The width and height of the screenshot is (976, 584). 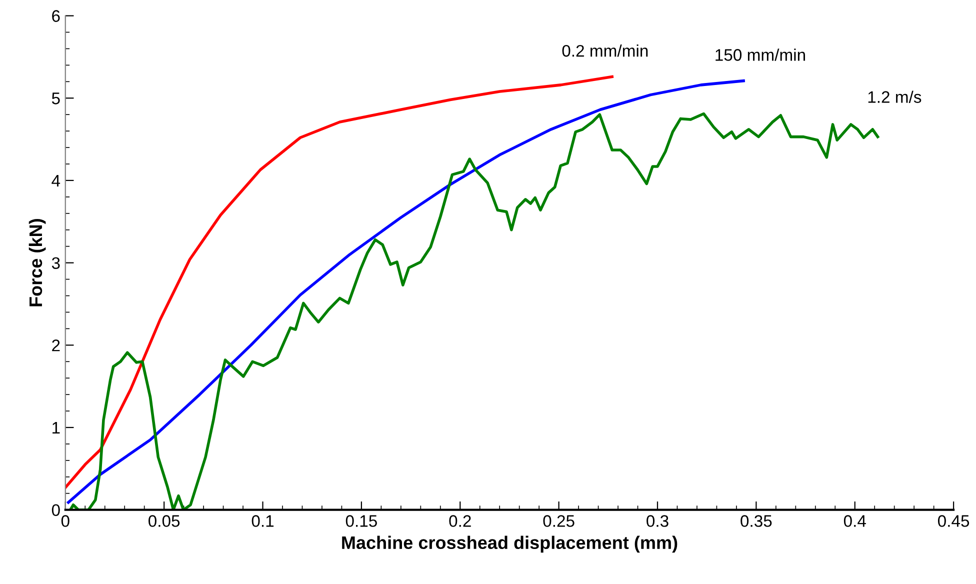 What do you see at coordinates (56, 510) in the screenshot?
I see `y-tick-label: 0` at bounding box center [56, 510].